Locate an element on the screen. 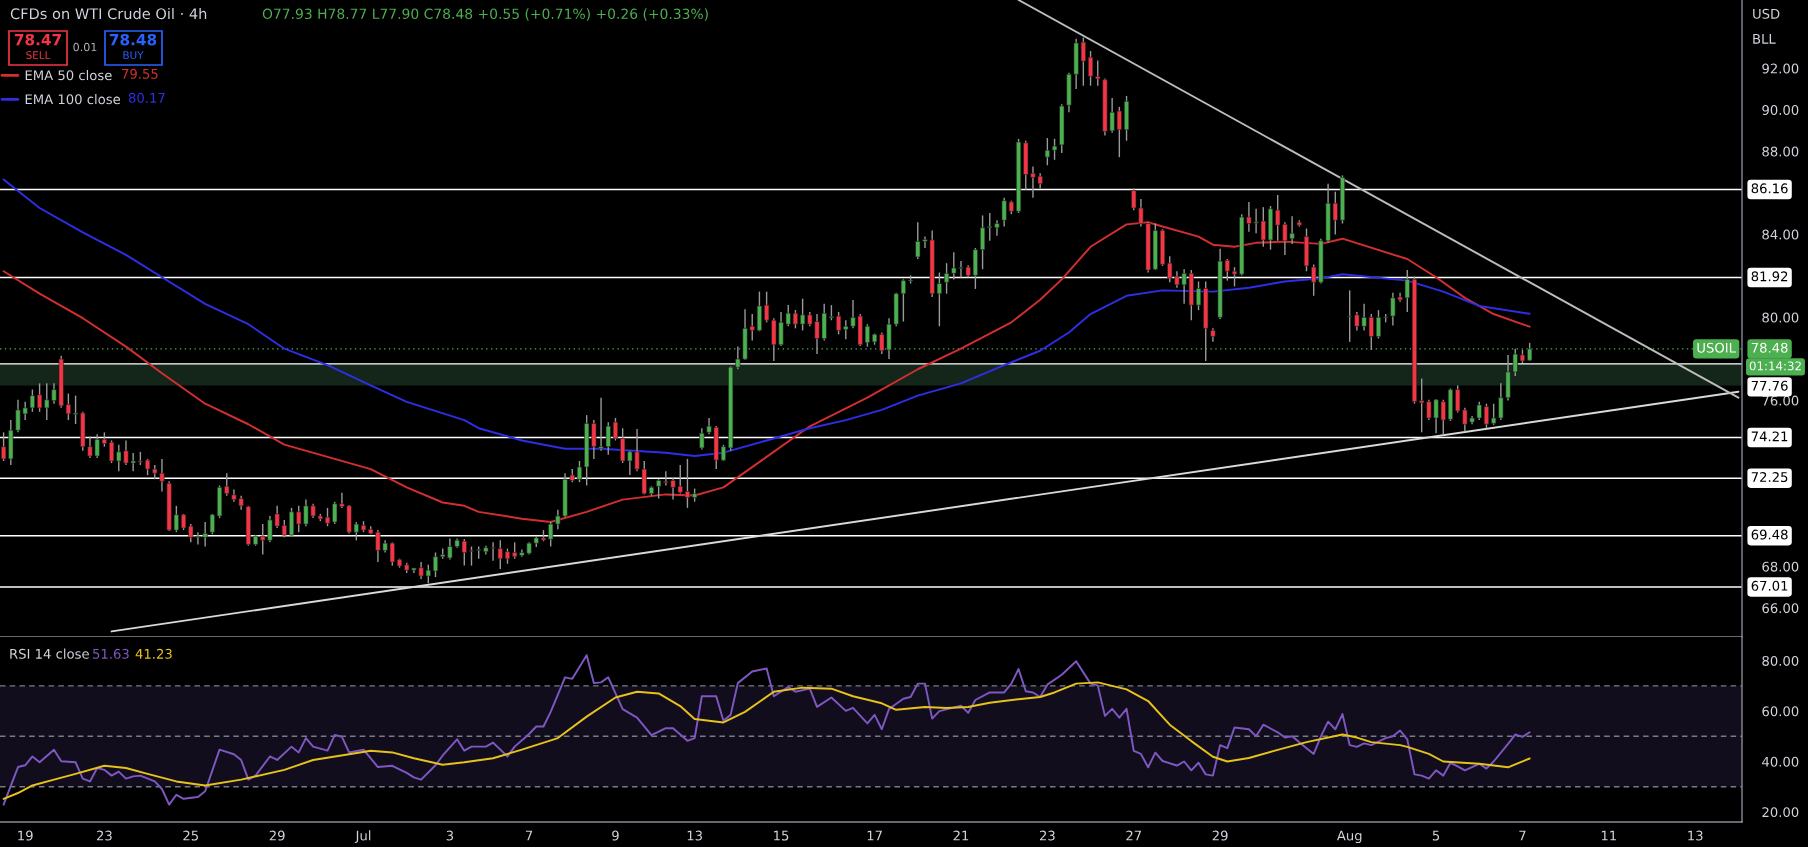 Image resolution: width=1808 pixels, height=847 pixels. x-tick-label: 27 is located at coordinates (1134, 835).